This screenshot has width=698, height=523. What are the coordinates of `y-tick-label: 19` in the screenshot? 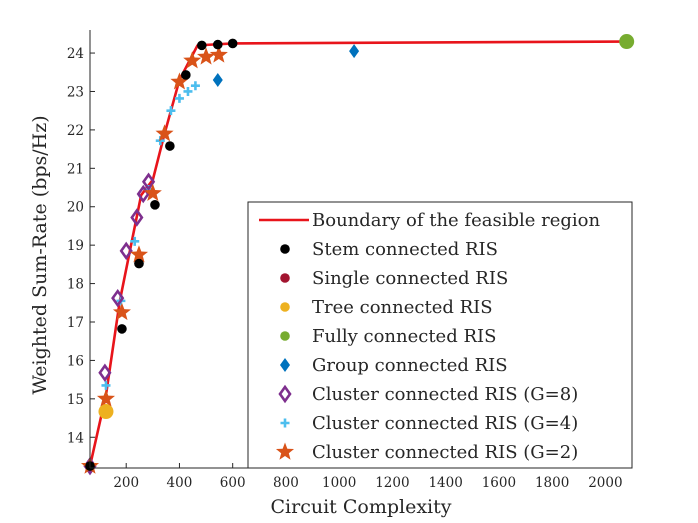 It's located at (75, 246).